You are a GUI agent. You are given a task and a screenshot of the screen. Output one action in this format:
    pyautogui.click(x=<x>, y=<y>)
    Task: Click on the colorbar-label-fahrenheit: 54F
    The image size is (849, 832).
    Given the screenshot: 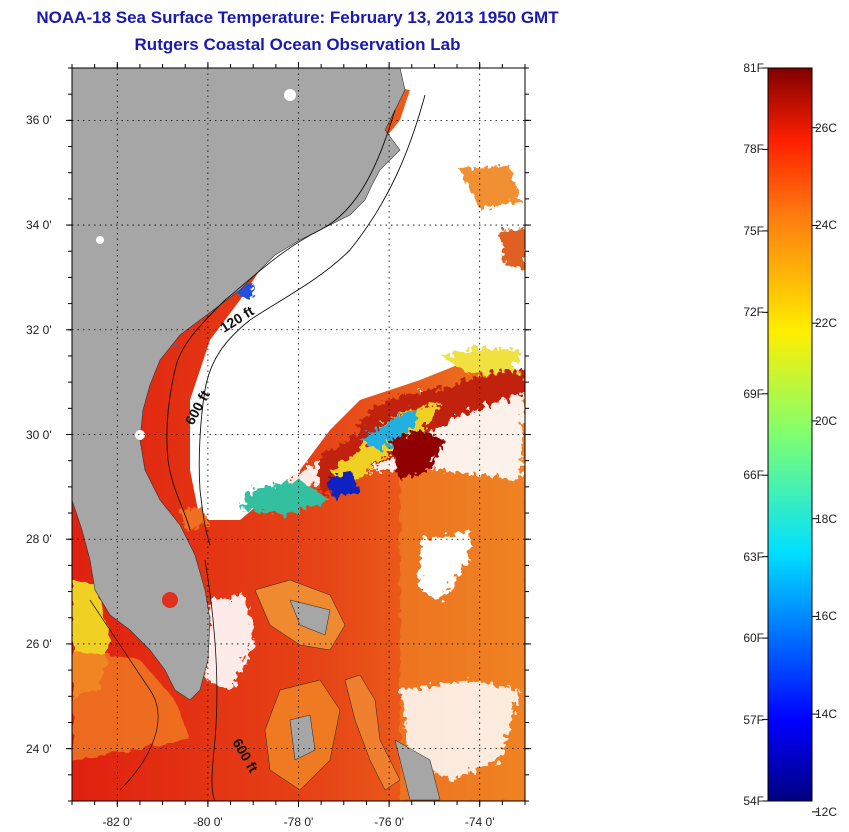 What is the action you would take?
    pyautogui.click(x=753, y=801)
    